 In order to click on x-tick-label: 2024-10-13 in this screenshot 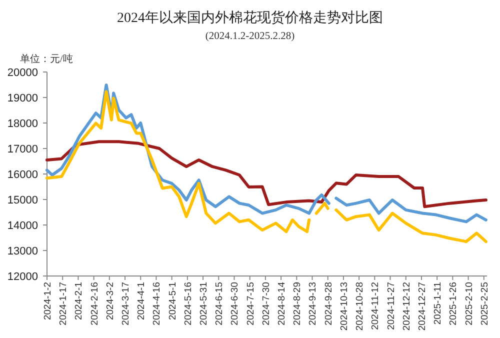, I will do `click(344, 306)`.